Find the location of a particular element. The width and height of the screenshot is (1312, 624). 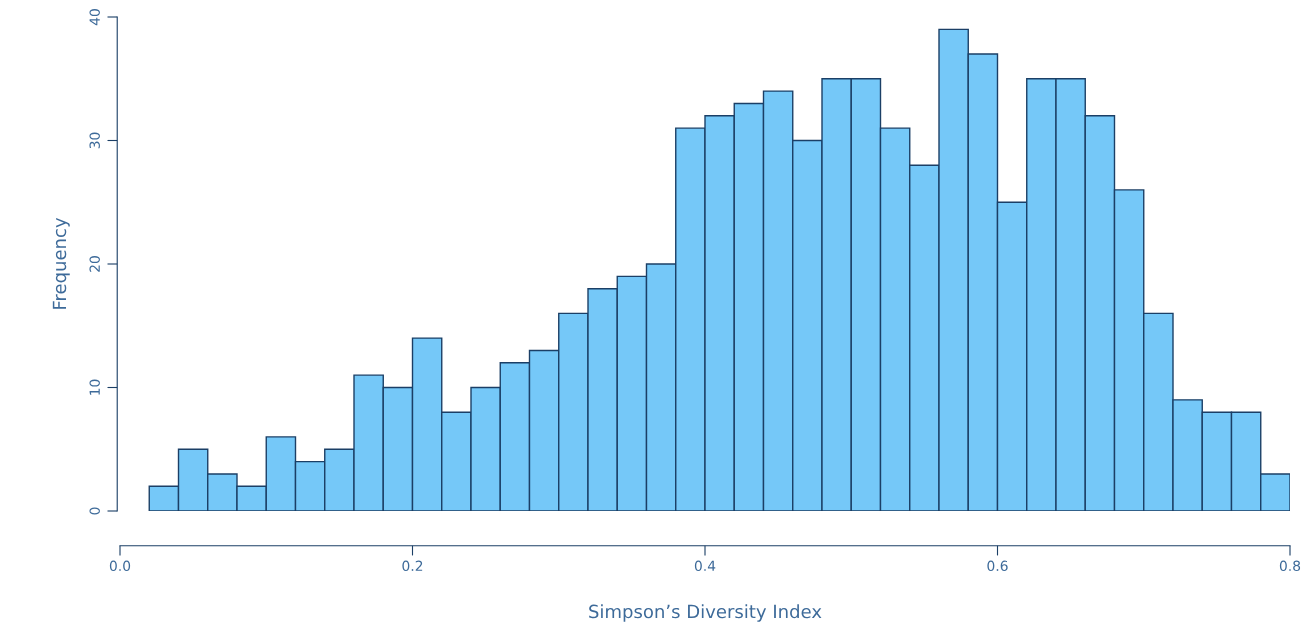

y-tick-label: 0 is located at coordinates (94, 511).